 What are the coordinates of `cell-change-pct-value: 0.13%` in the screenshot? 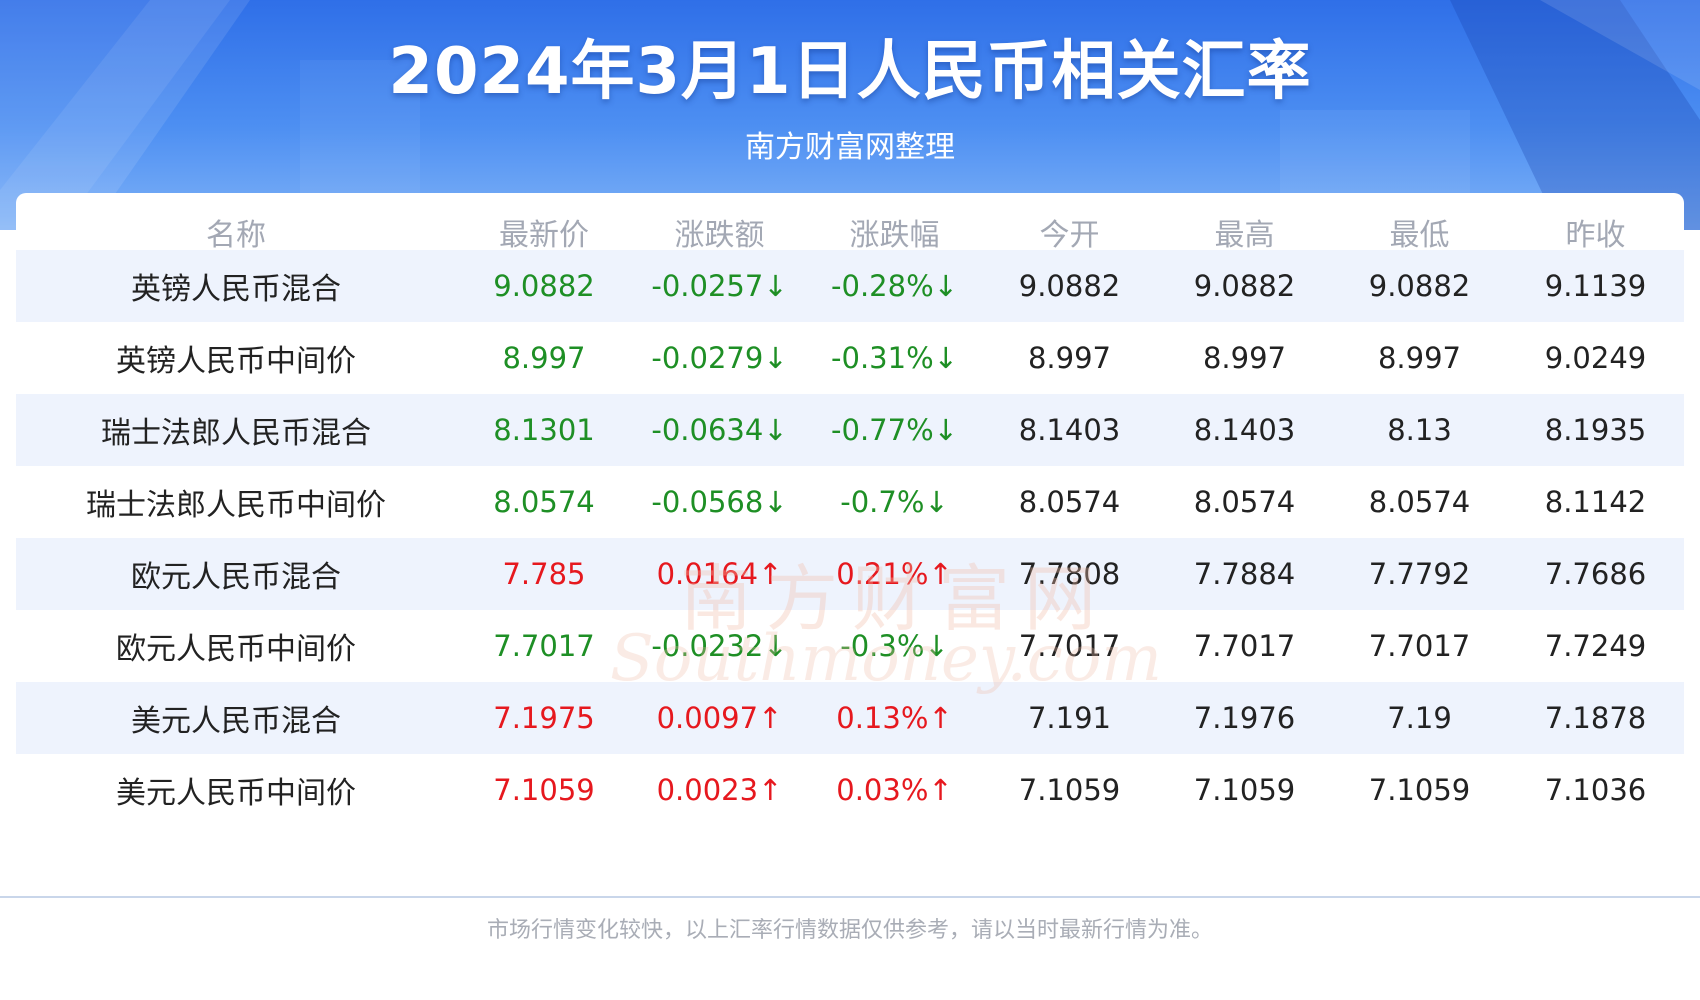 It's located at (882, 718).